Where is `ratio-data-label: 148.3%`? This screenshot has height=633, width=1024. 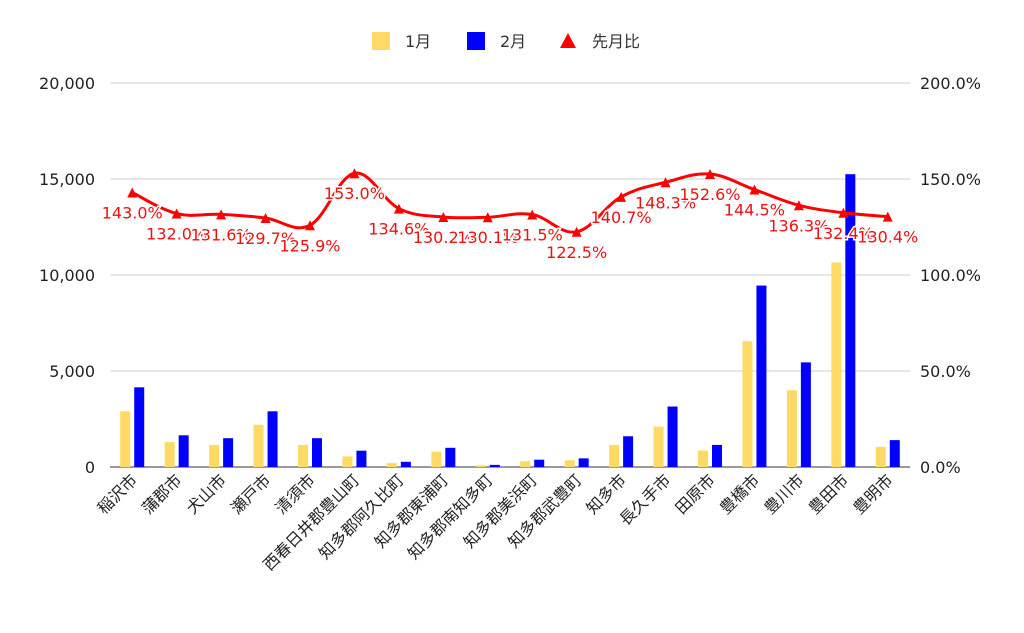
ratio-data-label: 148.3% is located at coordinates (665, 202).